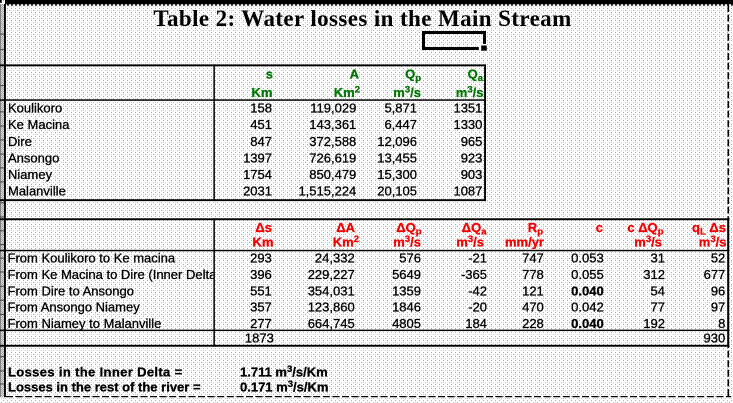 This screenshot has width=733, height=403. What do you see at coordinates (114, 274) in the screenshot?
I see `svg-text:From Ke Macina to Dire (Inner: From Ke Macina to Dire (Inner Delta)` at bounding box center [114, 274].